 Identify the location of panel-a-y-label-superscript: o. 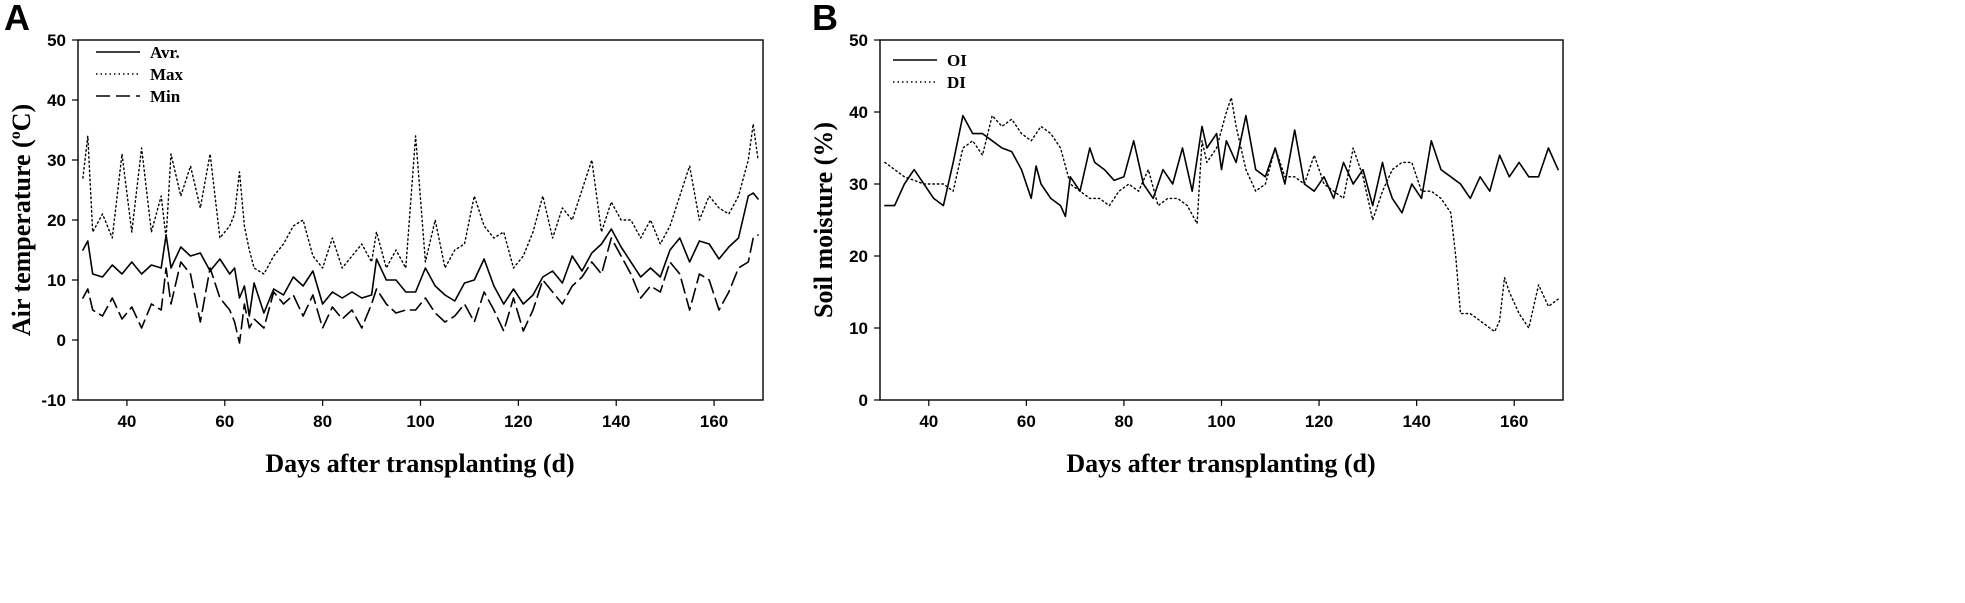
(15, 135).